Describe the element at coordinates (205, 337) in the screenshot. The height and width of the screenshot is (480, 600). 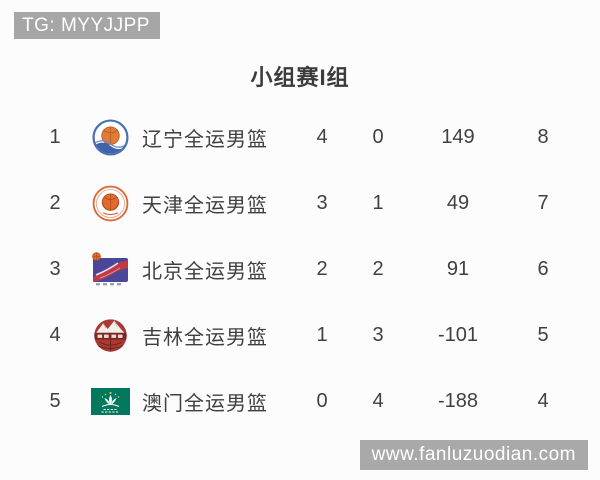
I see `team-name: 吉林全运男篮` at that location.